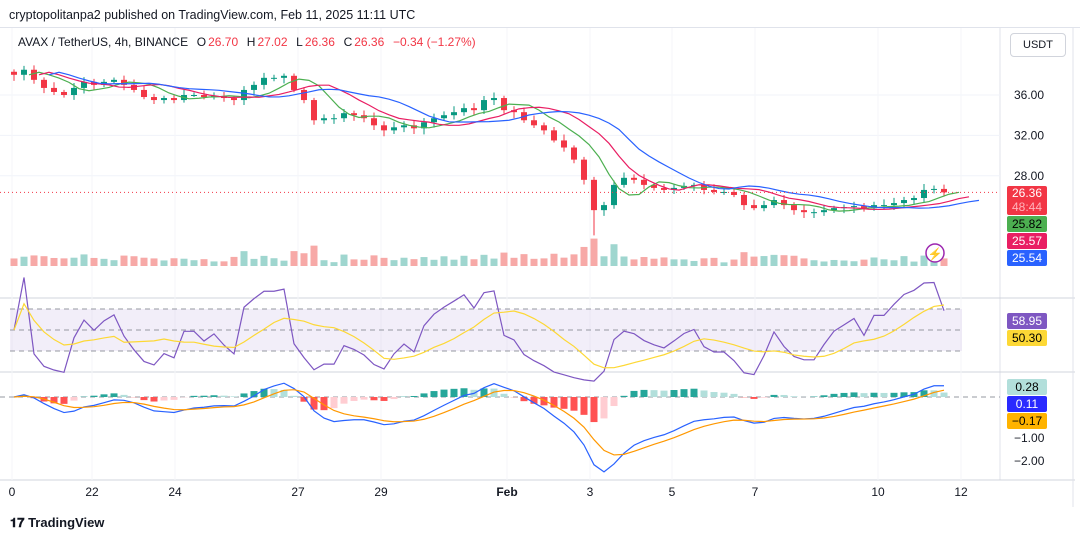 The width and height of the screenshot is (1080, 541). Describe the element at coordinates (369, 42) in the screenshot. I see `close-value: 26.36` at that location.